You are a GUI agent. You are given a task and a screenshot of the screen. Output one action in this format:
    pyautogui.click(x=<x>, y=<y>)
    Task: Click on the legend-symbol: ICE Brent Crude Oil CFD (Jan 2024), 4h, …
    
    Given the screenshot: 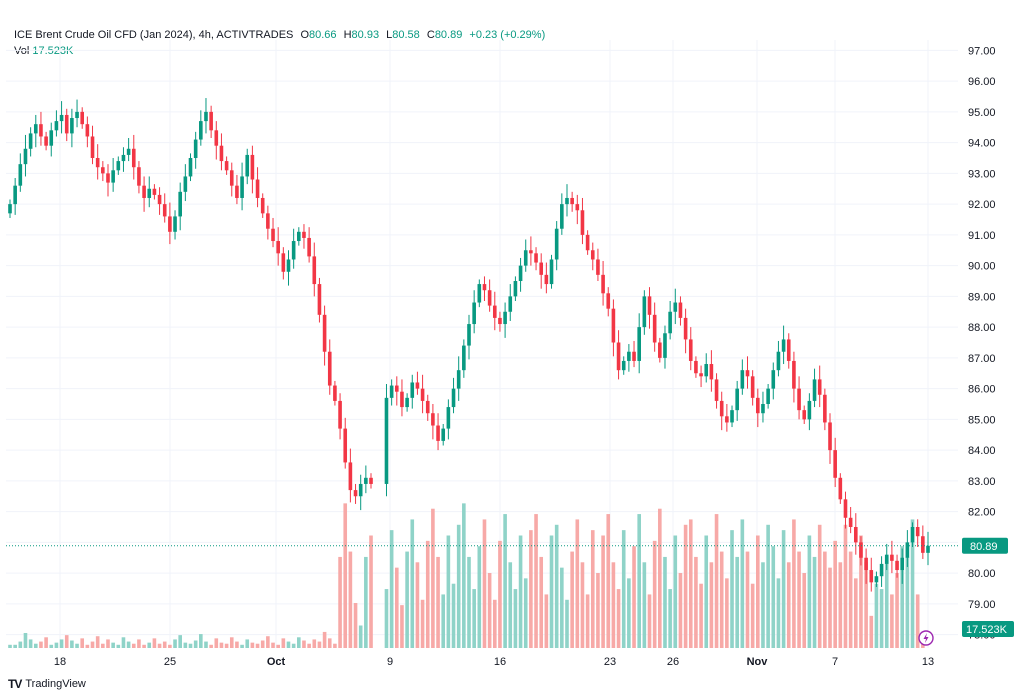 What is the action you would take?
    pyautogui.click(x=154, y=35)
    